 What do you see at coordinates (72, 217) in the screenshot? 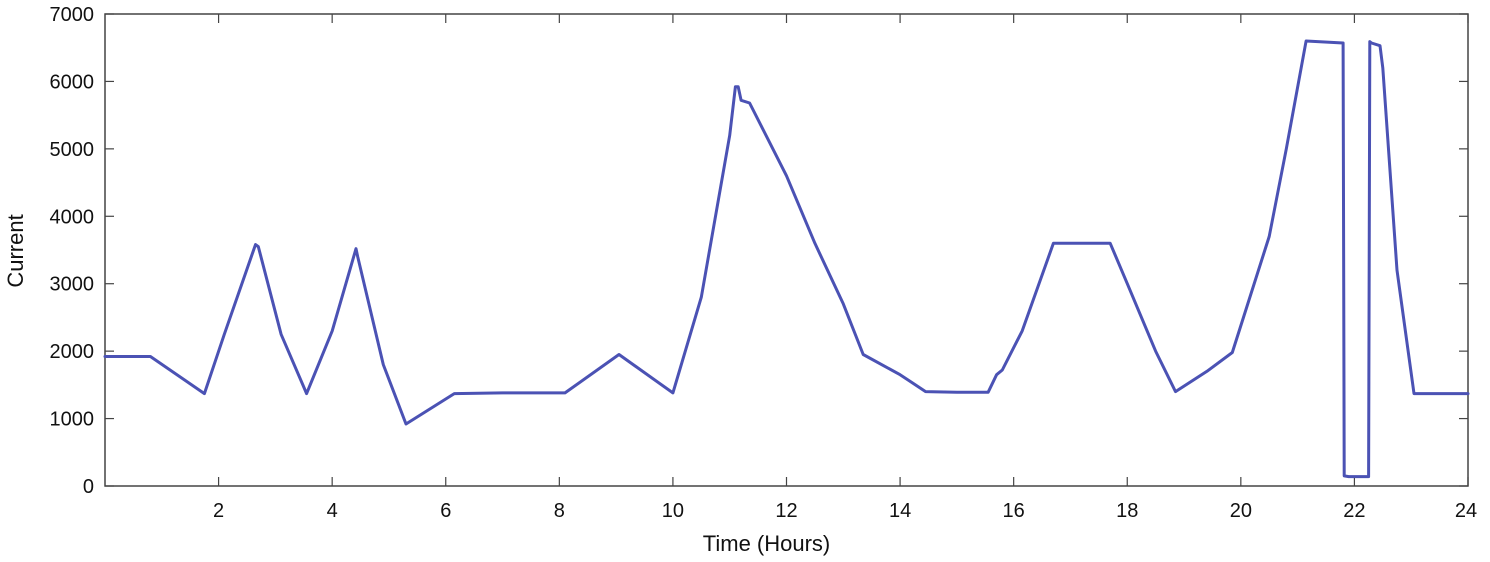
I see `y-tick-label: 4000` at bounding box center [72, 217].